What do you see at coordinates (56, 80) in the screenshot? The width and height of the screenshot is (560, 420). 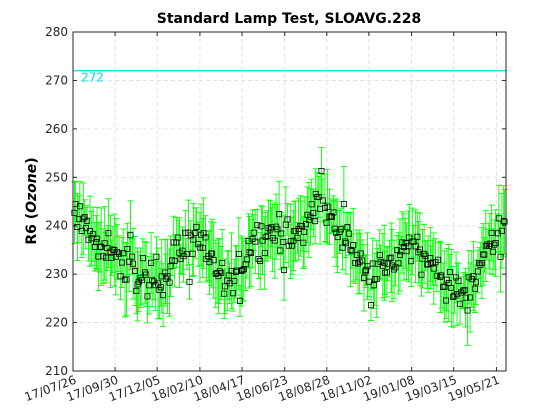 I see `y-tick-label: 270` at bounding box center [56, 80].